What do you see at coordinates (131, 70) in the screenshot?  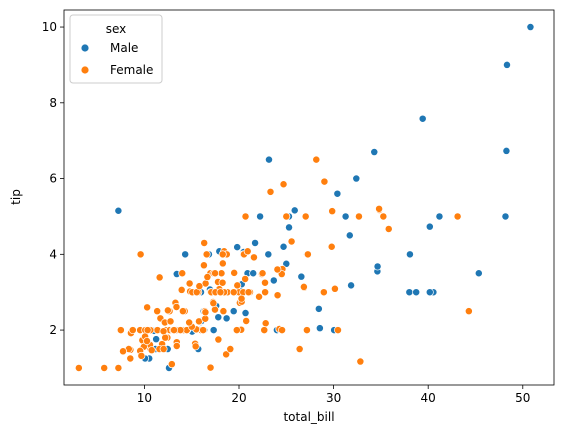 I see `legend-label-female: Female` at bounding box center [131, 70].